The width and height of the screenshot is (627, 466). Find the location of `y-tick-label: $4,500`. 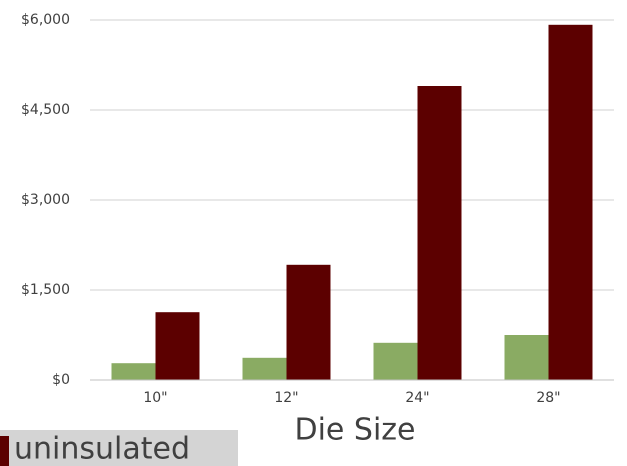

y-tick-label: $4,500 is located at coordinates (45, 110).